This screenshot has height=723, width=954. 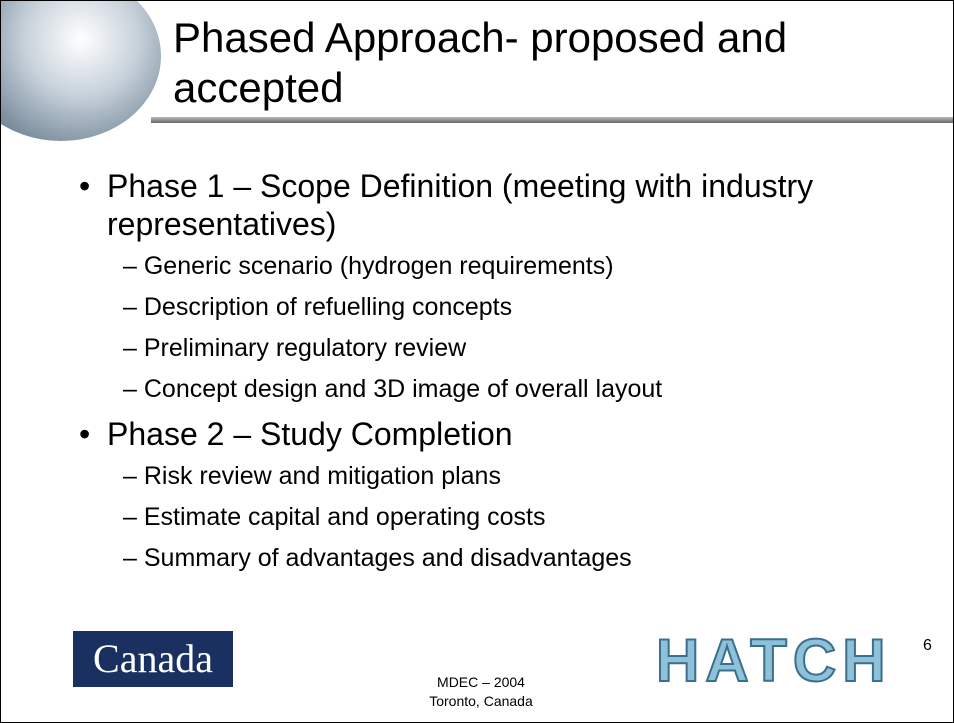 I want to click on sub-bullet: Summary of advantages and disadvantages, so click(x=509, y=558).